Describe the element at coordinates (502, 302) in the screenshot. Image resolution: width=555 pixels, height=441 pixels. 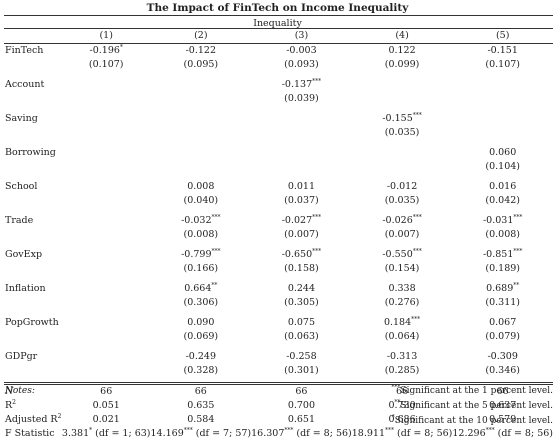
I see `se-cell: (0.311)` at that location.